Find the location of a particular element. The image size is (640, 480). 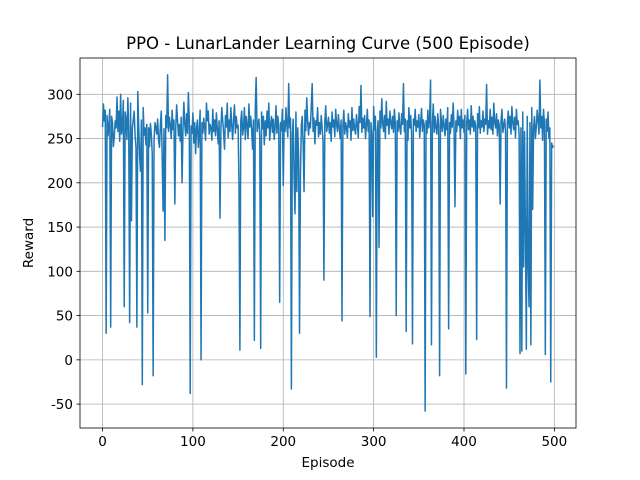

x-tick-label: 0 is located at coordinates (102, 442).